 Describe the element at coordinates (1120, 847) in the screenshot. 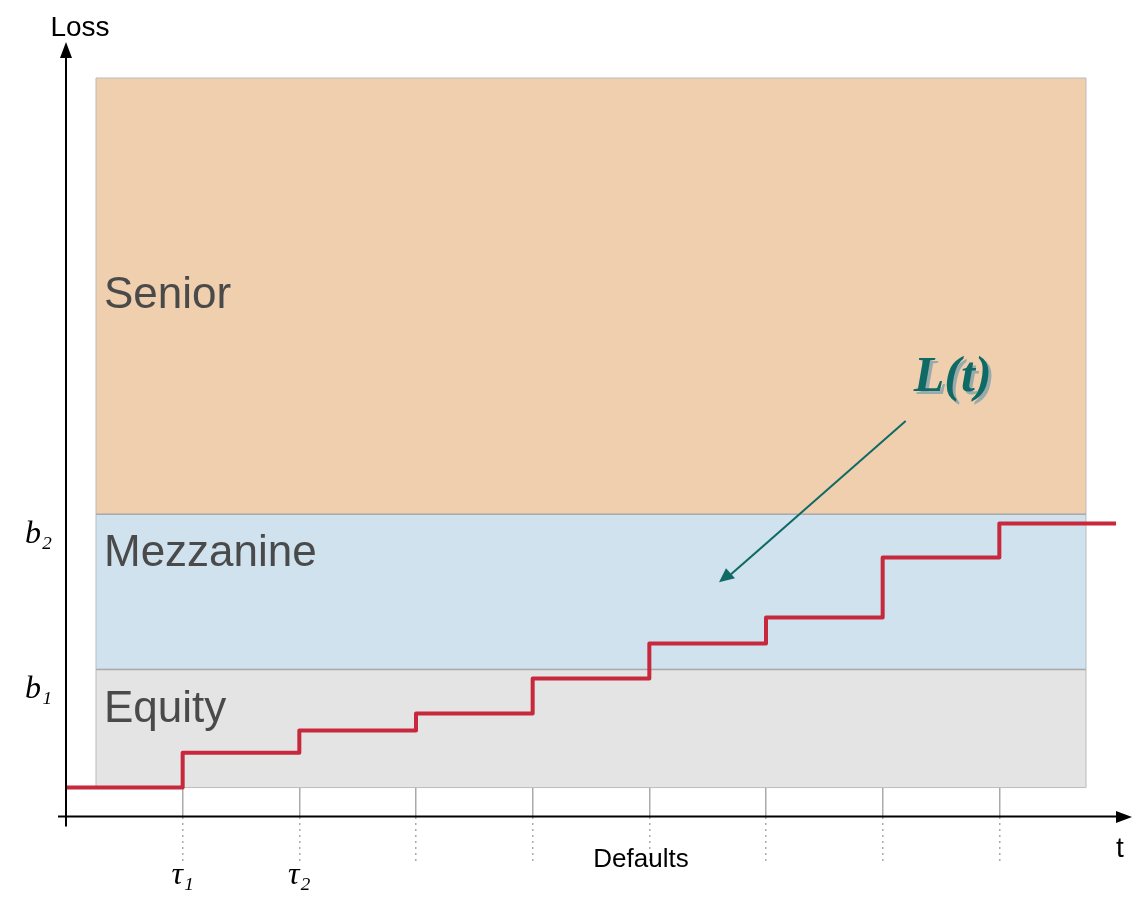

I see `x-axis-title: t` at that location.